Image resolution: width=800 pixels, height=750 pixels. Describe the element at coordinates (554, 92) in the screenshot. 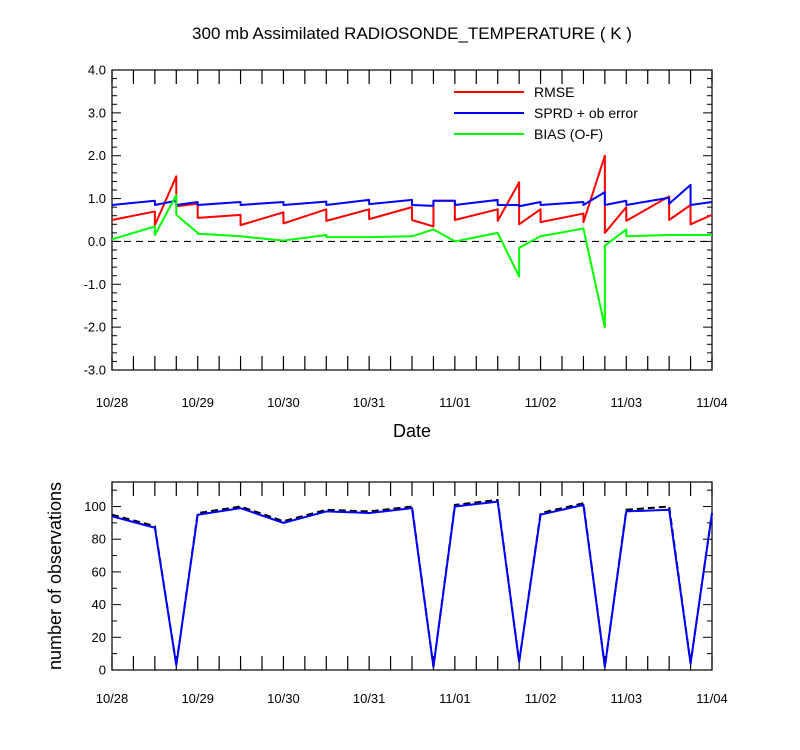

I see `legend-entry-0: RMSE` at that location.